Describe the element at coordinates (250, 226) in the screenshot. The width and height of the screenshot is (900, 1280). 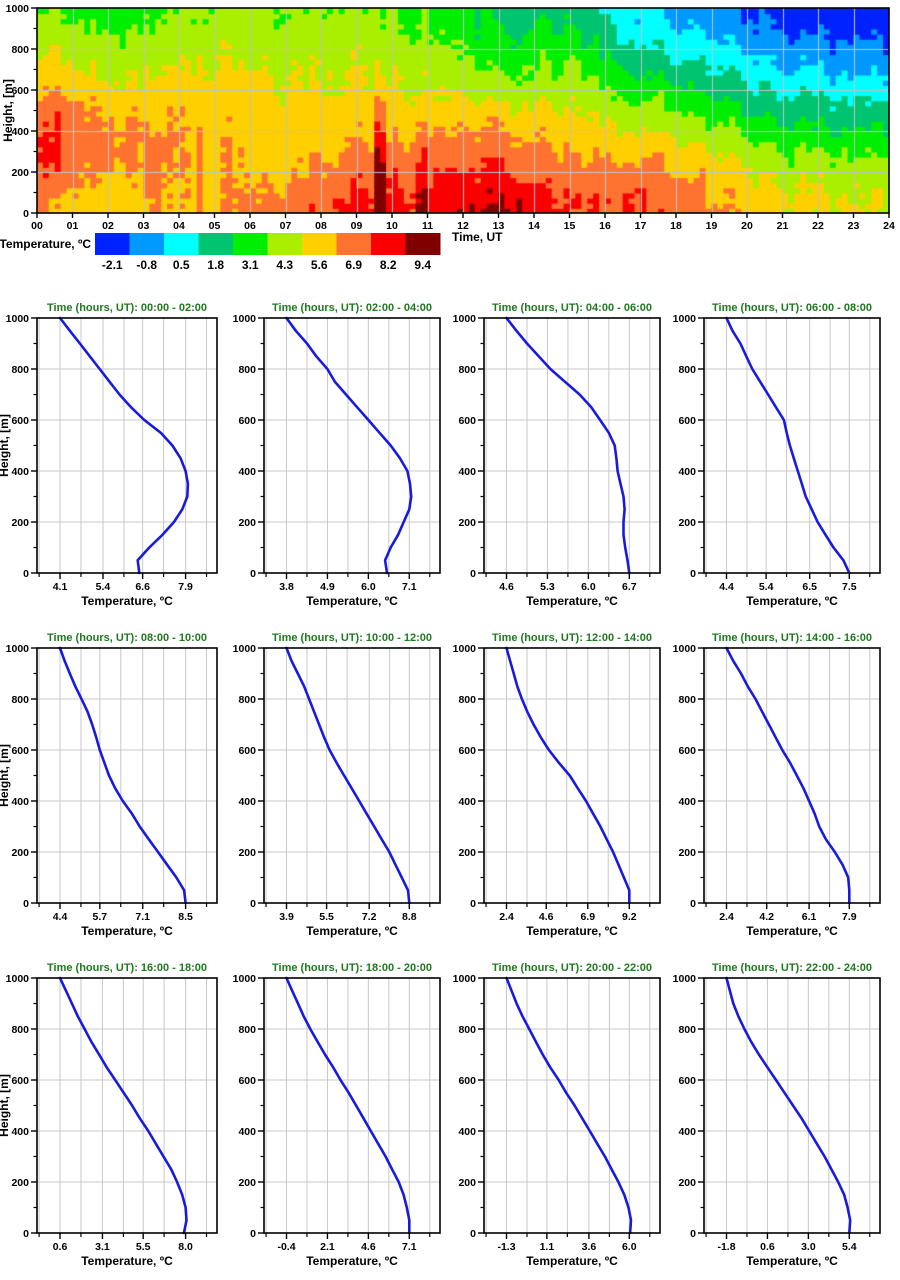
I see `heatmap-x-tick-label: 06` at that location.